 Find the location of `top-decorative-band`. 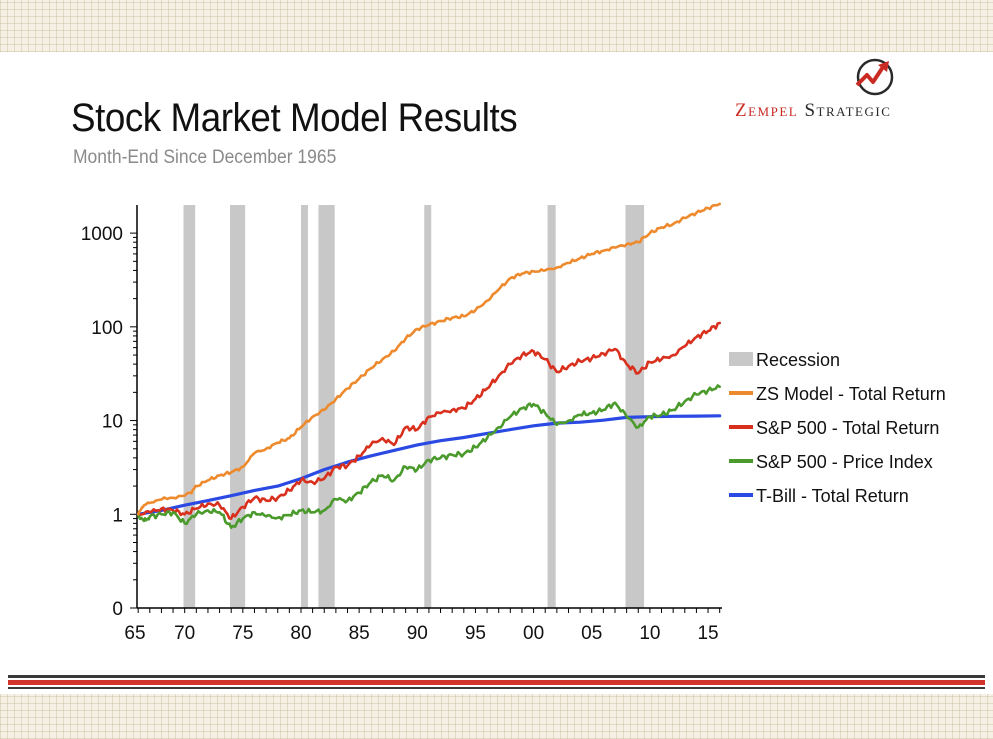

top-decorative-band is located at coordinates (496, 26).